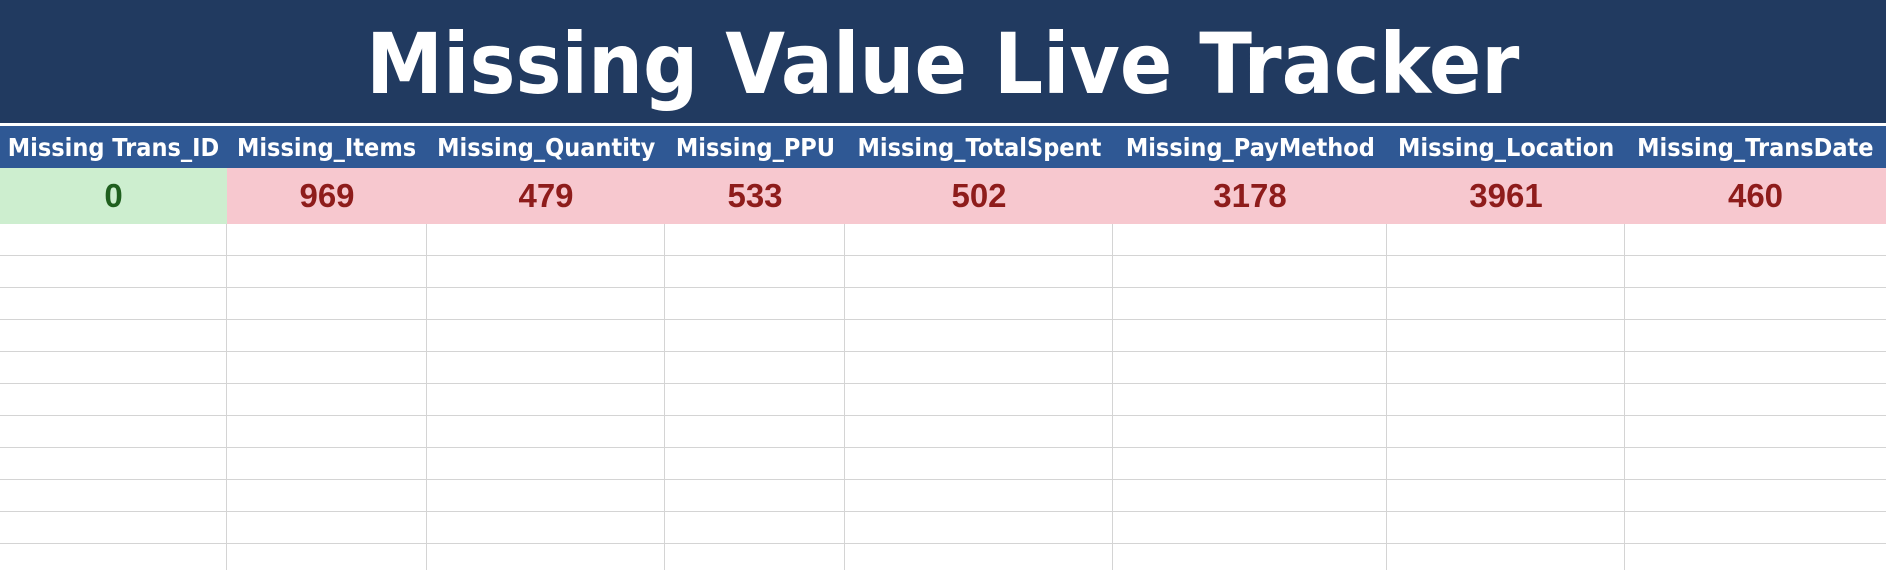 Image resolution: width=1886 pixels, height=570 pixels. What do you see at coordinates (1506, 147) in the screenshot?
I see `header-cell-location: Missing_Location` at bounding box center [1506, 147].